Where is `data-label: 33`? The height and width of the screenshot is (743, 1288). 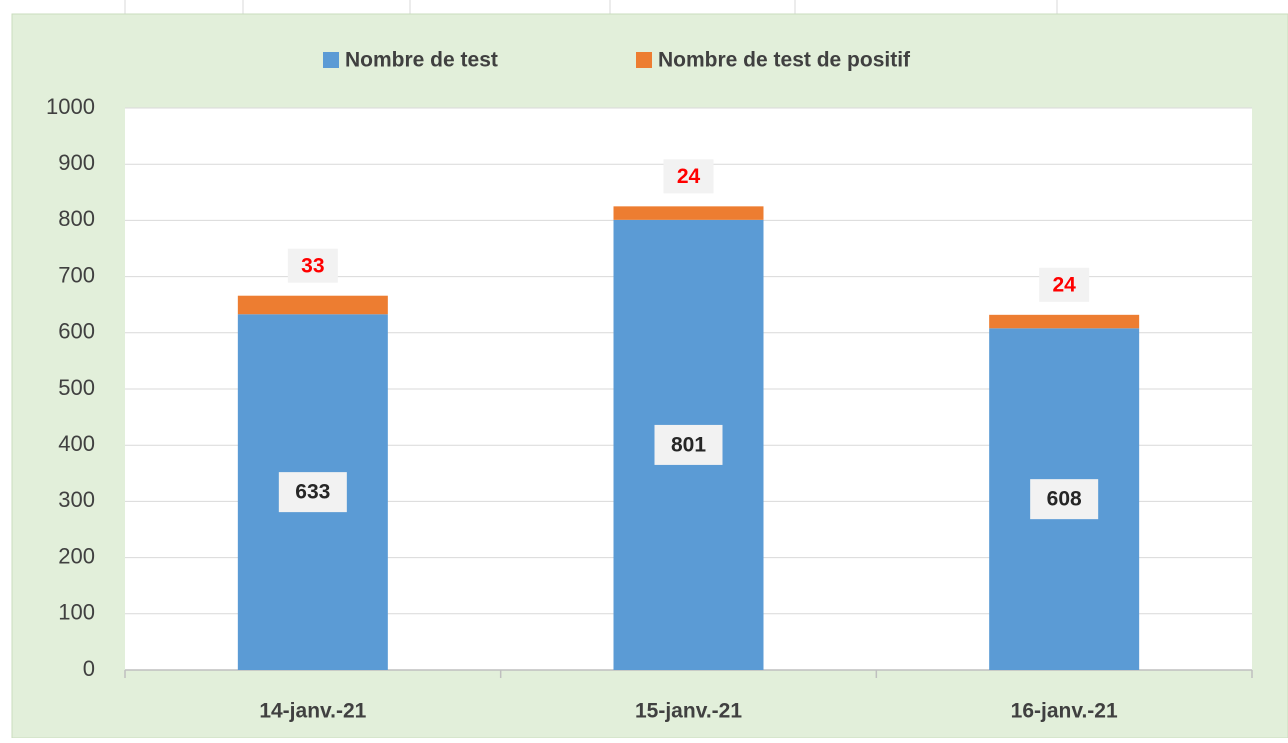 data-label: 33 is located at coordinates (312, 265).